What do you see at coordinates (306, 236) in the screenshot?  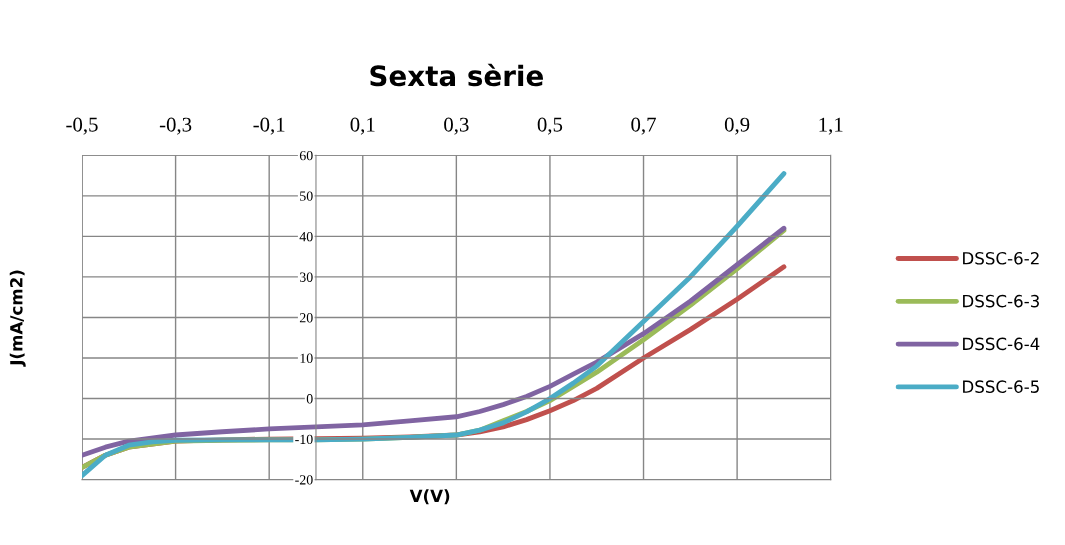 I see `y-tick-label: 40` at bounding box center [306, 236].